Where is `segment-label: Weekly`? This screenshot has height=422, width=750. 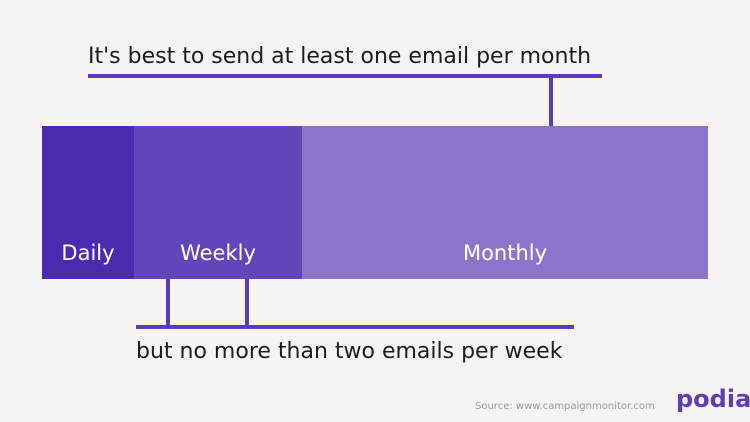
segment-label: Weekly is located at coordinates (218, 253).